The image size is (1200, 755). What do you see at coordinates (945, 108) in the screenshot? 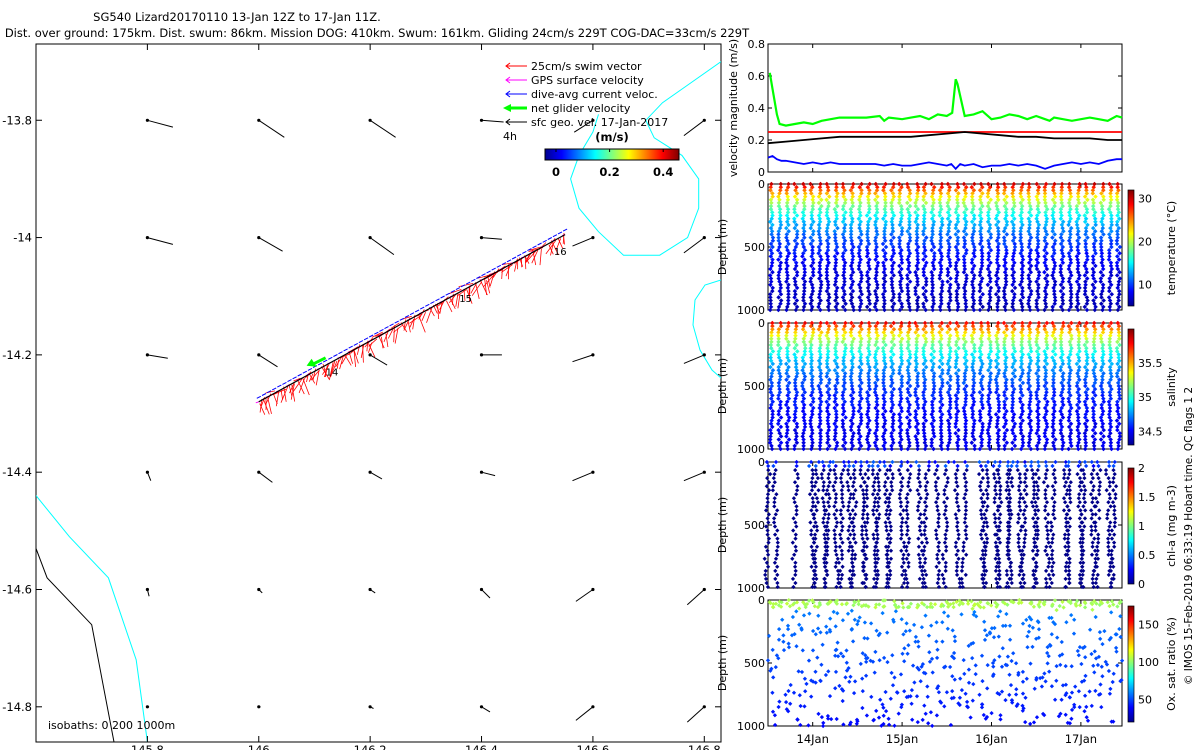
I see `velocity-panel-frame` at bounding box center [945, 108].